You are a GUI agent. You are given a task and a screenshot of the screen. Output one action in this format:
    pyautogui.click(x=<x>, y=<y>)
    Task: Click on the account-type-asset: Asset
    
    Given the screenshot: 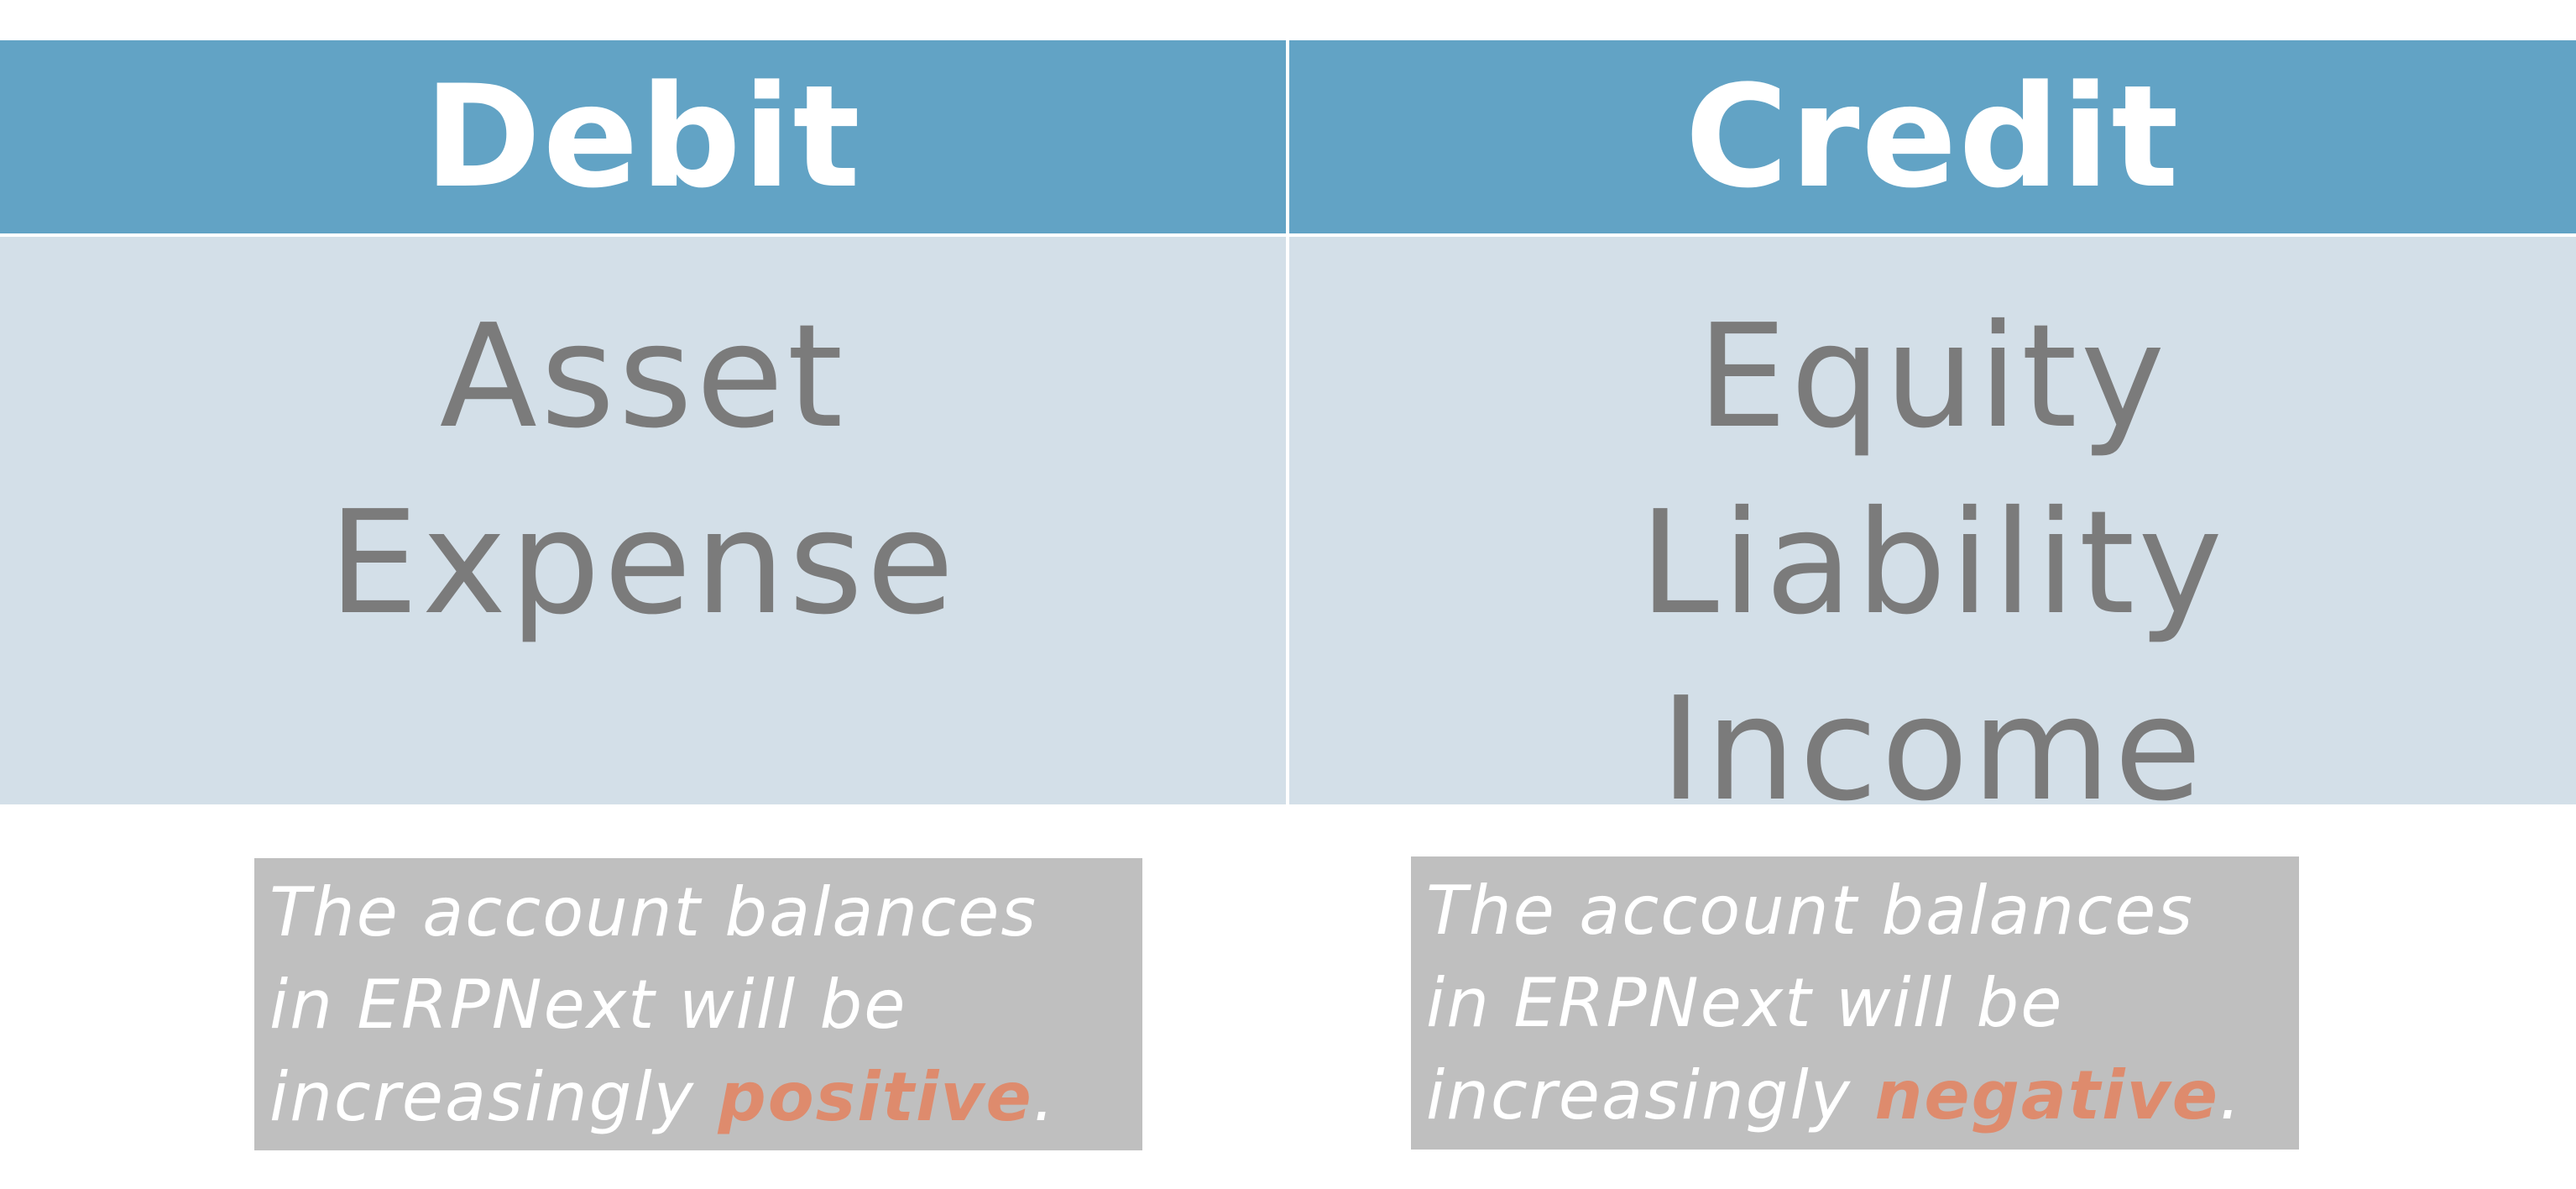 What is the action you would take?
    pyautogui.click(x=643, y=377)
    